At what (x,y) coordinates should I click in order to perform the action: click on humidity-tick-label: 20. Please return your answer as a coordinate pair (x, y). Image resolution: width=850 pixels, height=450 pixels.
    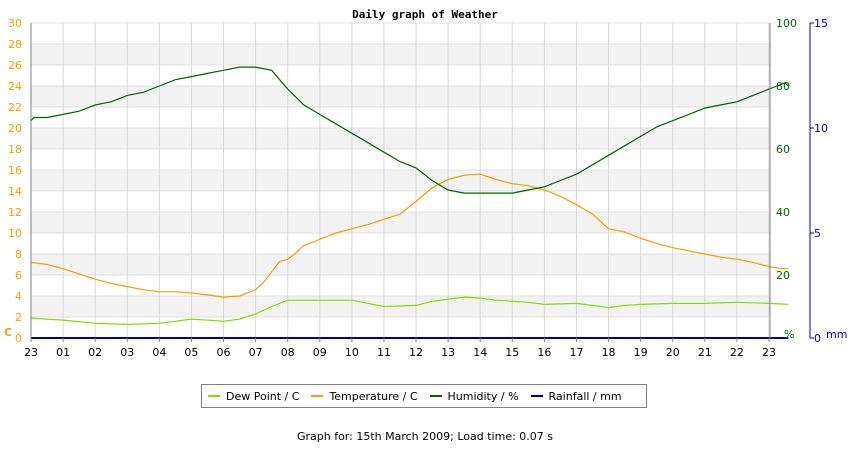
    Looking at the image, I should click on (783, 275).